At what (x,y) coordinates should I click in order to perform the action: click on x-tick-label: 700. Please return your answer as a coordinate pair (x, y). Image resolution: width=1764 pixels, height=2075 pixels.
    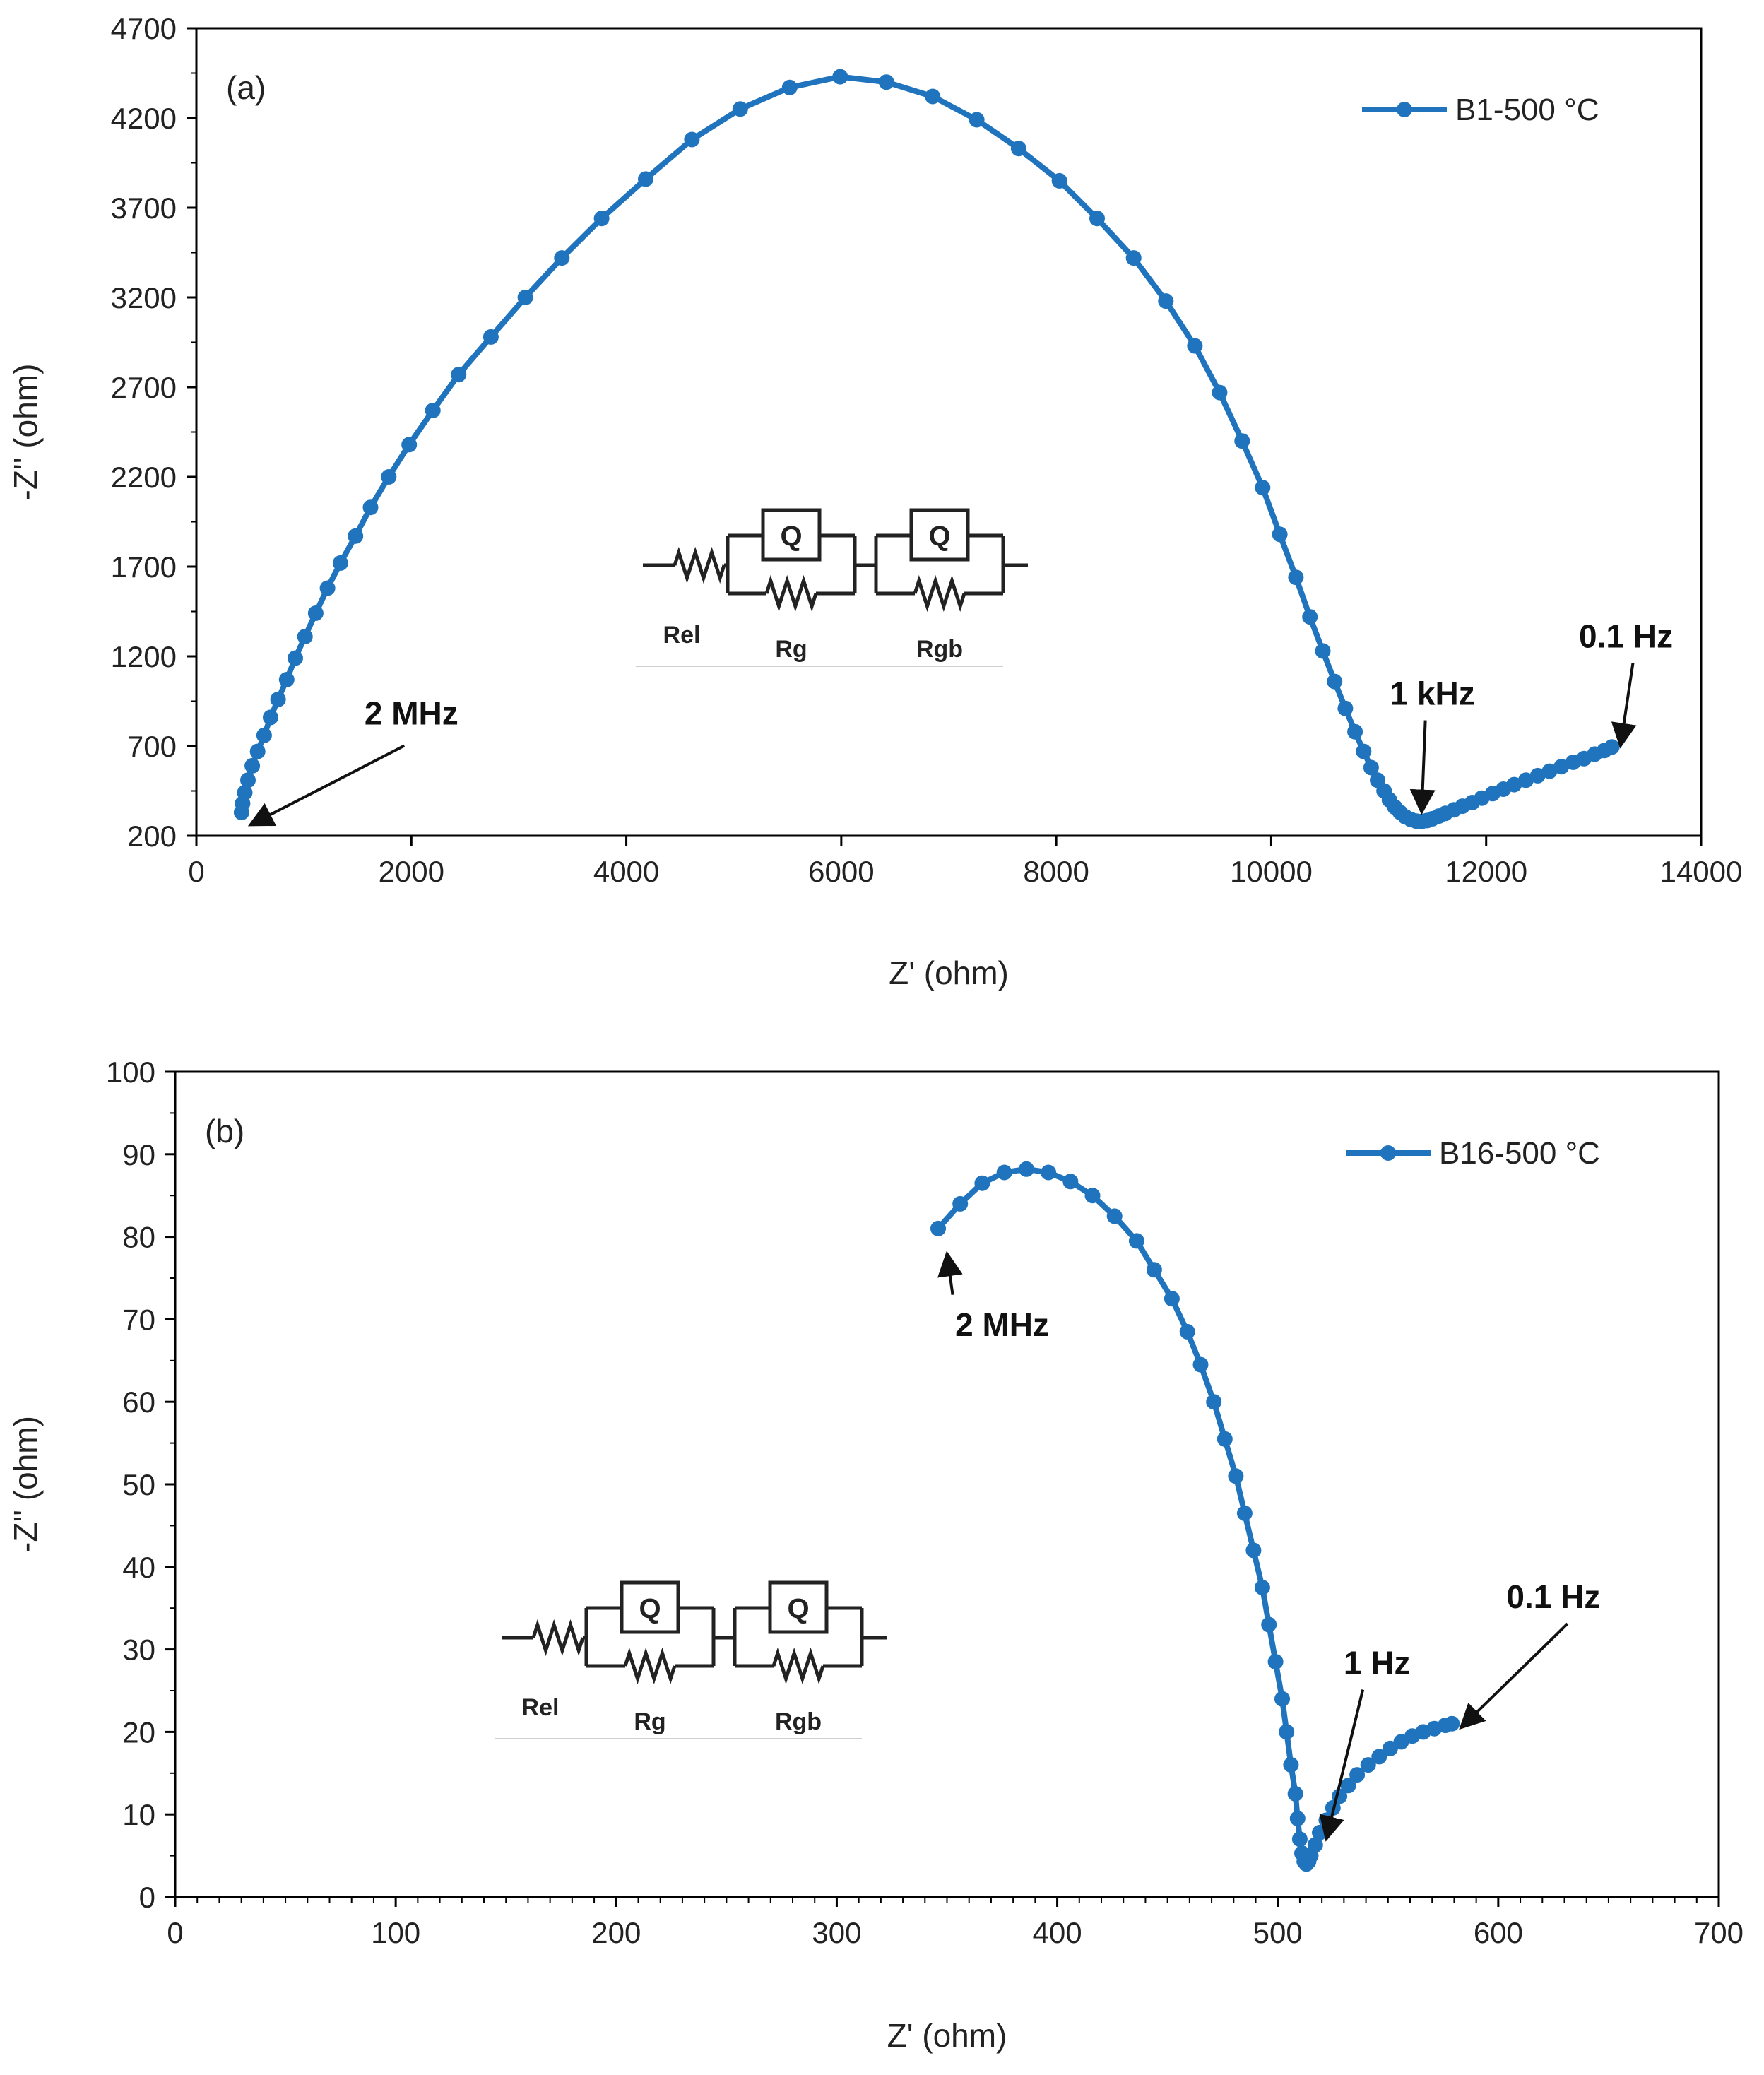
    Looking at the image, I should click on (1719, 1933).